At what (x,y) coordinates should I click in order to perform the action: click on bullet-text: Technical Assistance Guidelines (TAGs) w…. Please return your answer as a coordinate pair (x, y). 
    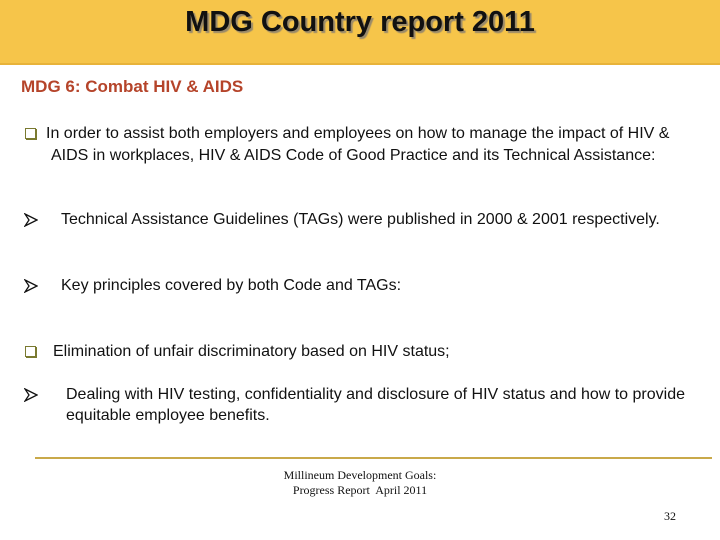
    Looking at the image, I should click on (360, 219).